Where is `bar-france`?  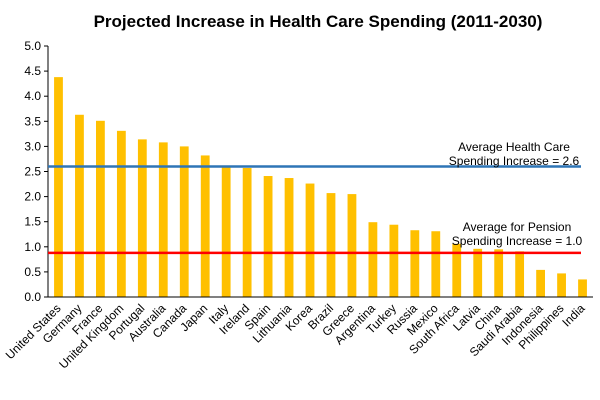
bar-france is located at coordinates (100, 208).